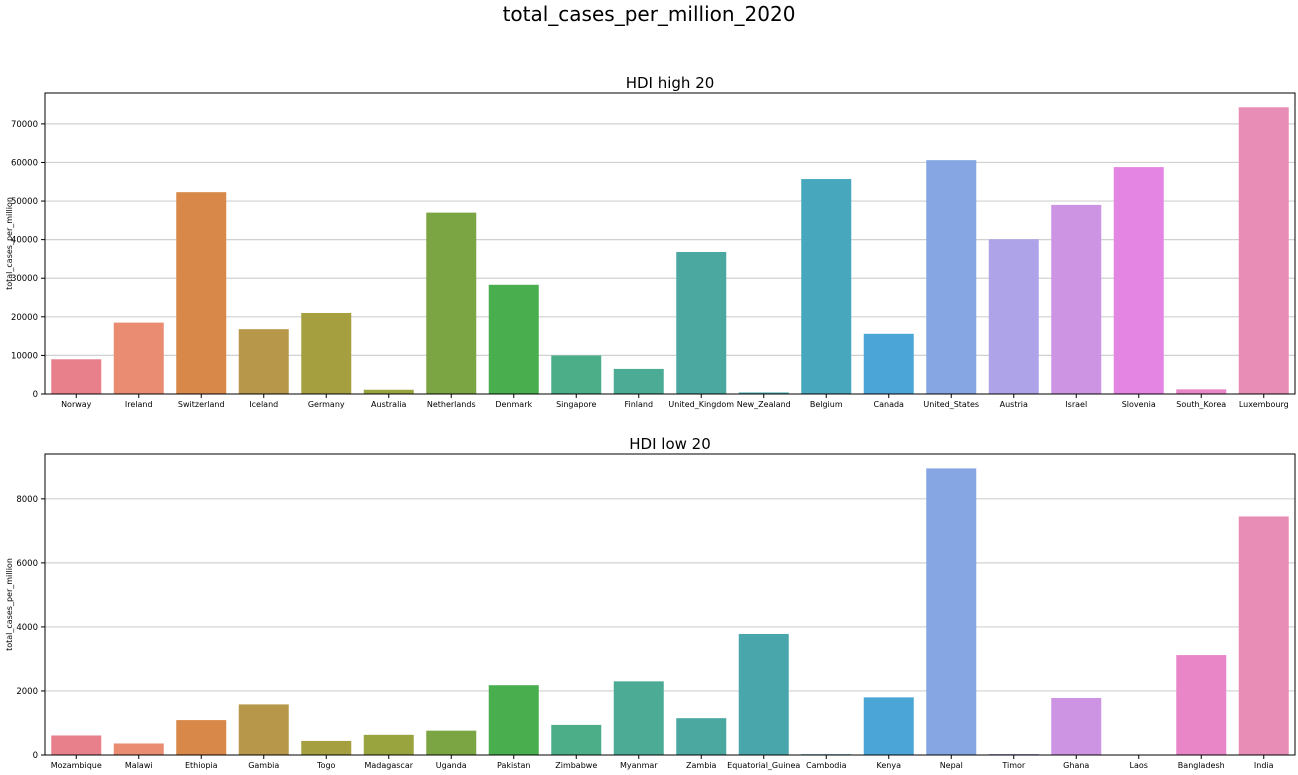 Image resolution: width=1298 pixels, height=775 pixels. I want to click on x-tick-label: Israel, so click(1076, 404).